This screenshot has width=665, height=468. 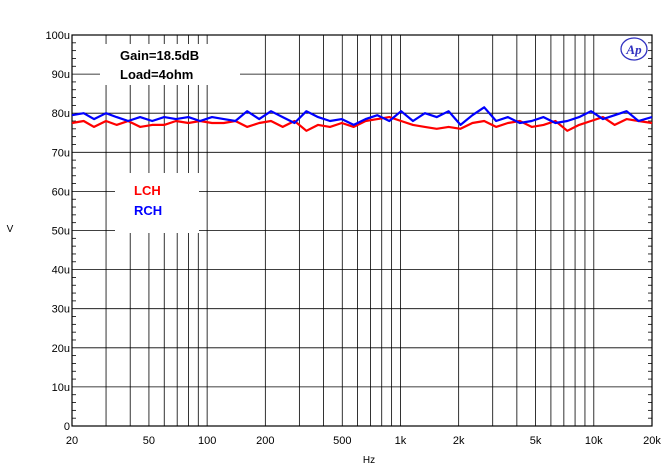 I want to click on y-axis-title: V, so click(x=10, y=229).